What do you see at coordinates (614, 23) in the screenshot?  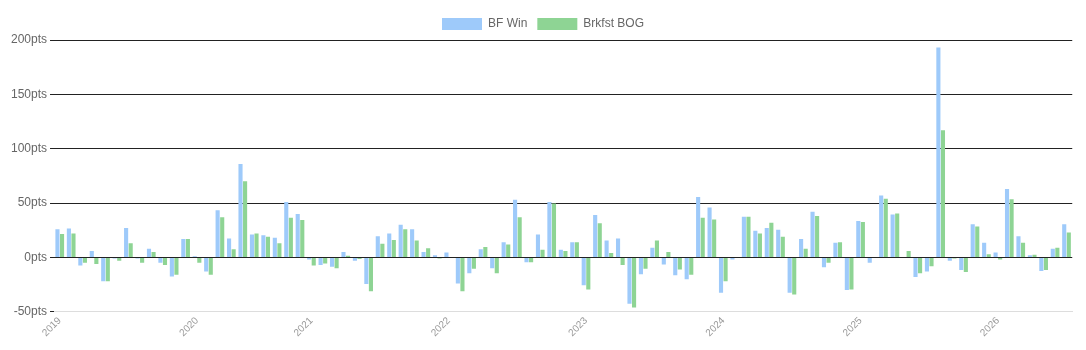 I see `legend-label: Brkfst BOG` at bounding box center [614, 23].